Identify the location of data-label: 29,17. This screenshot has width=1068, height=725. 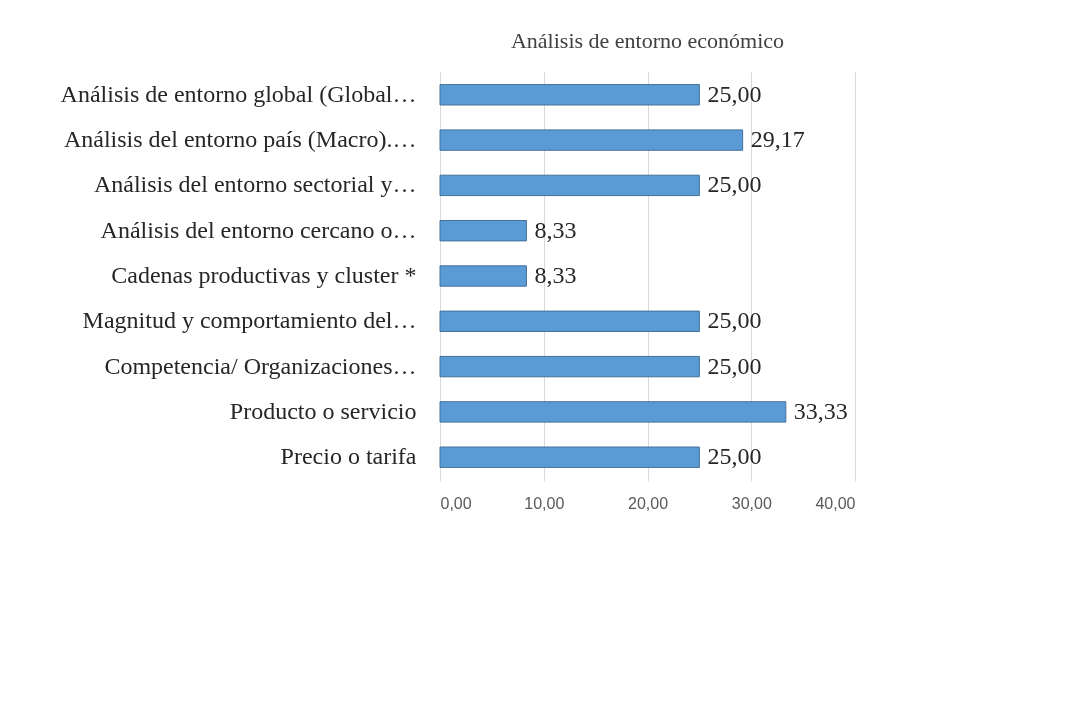
(777, 139).